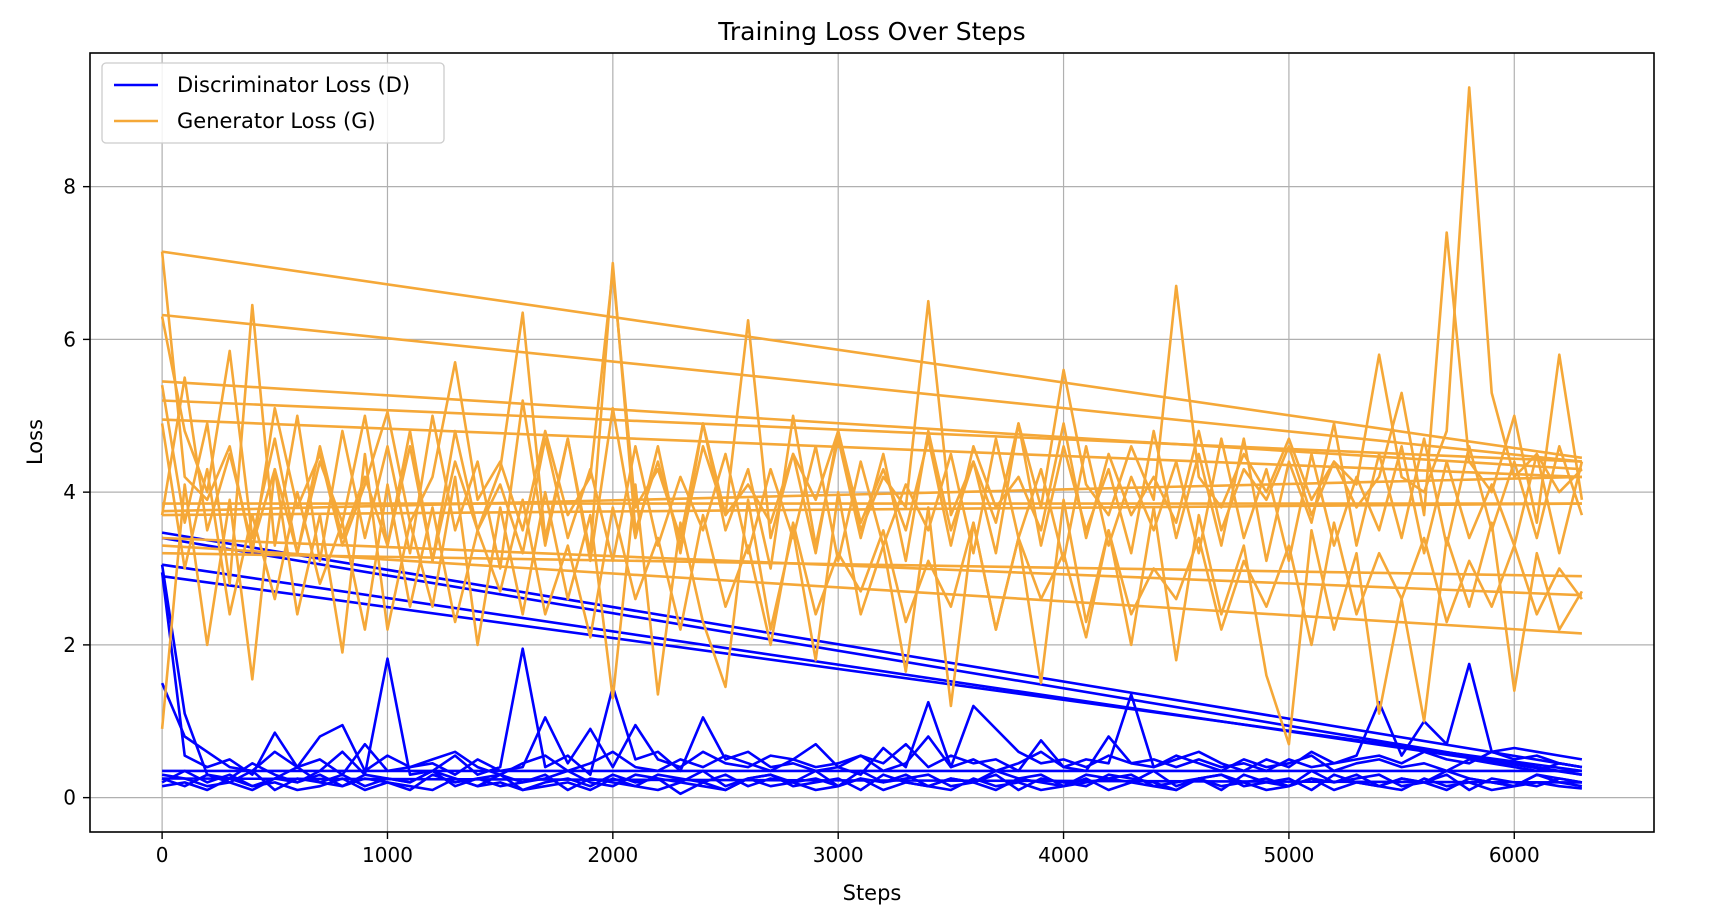  Describe the element at coordinates (69, 339) in the screenshot. I see `y-tick-label: 6` at that location.